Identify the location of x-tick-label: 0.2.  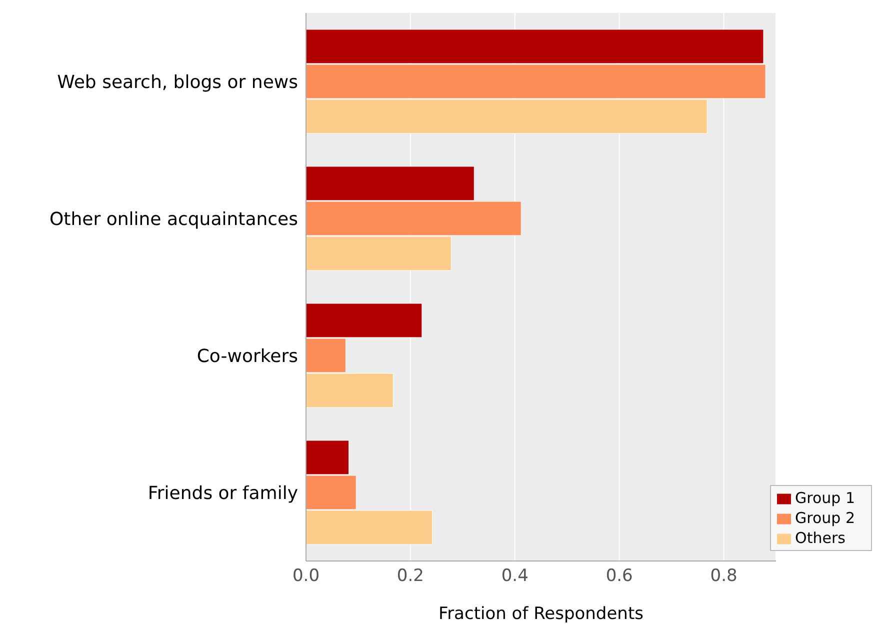
(410, 576).